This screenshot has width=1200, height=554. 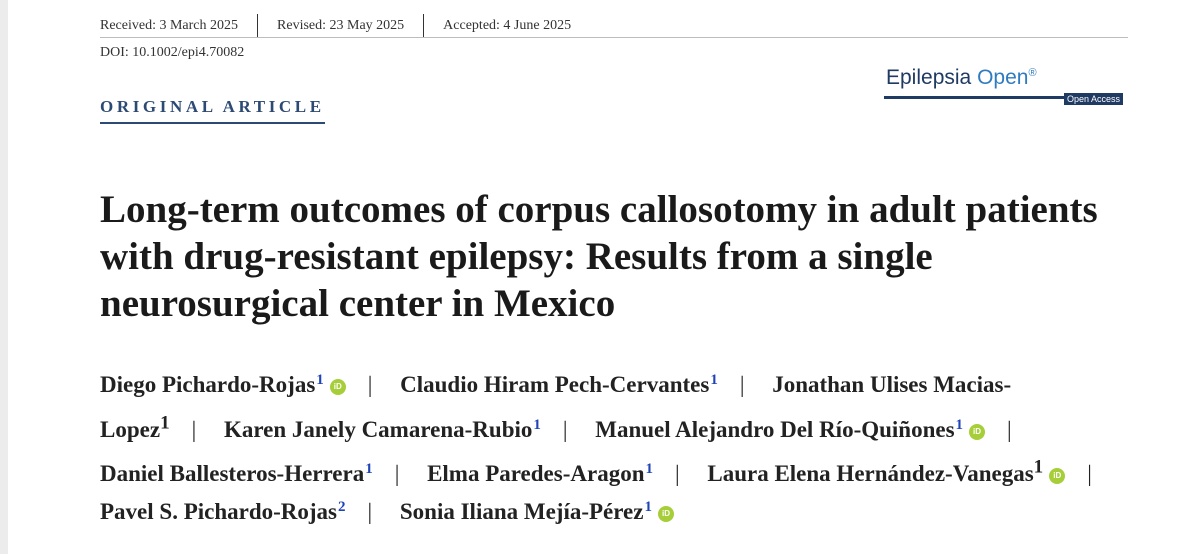 What do you see at coordinates (236, 473) in the screenshot?
I see `author: Daniel Ballesteros-Herrera1` at bounding box center [236, 473].